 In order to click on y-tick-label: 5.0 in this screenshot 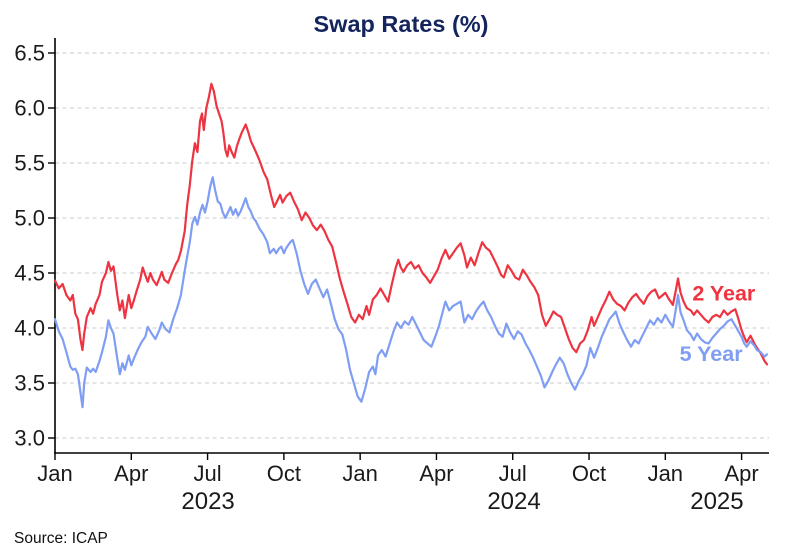, I will do `click(29, 218)`.